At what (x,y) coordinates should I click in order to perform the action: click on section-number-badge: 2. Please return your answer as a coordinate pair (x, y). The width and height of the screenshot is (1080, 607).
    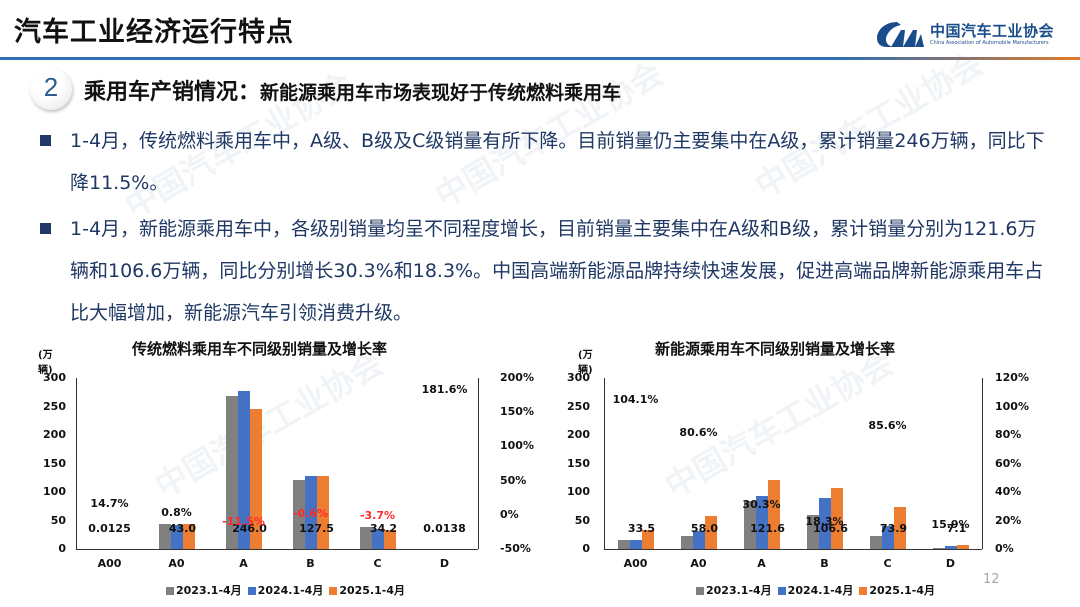
    Looking at the image, I should click on (51, 89).